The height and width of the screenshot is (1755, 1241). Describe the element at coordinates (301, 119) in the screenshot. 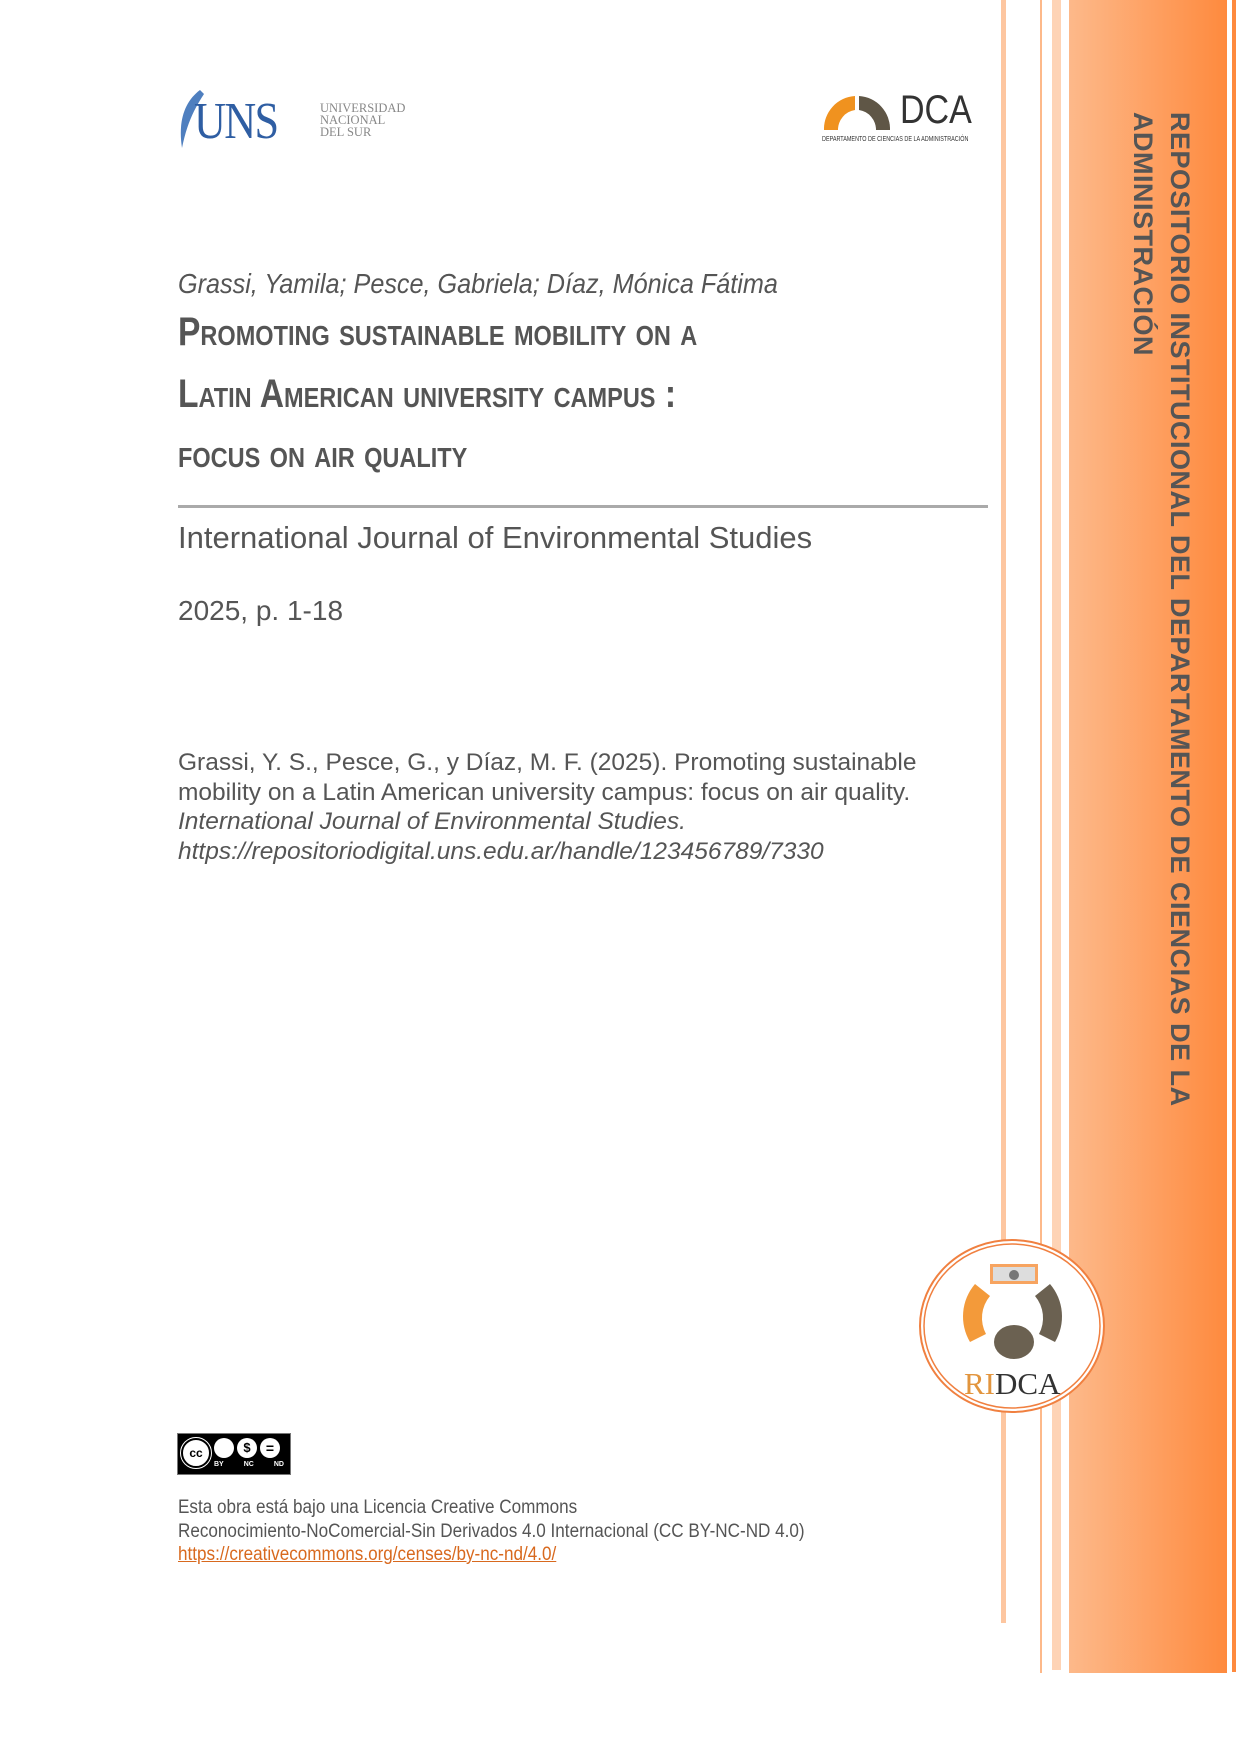

I see `uns-logo: UNS UNIVERSIDAD NACIONAL DEL SUR` at that location.